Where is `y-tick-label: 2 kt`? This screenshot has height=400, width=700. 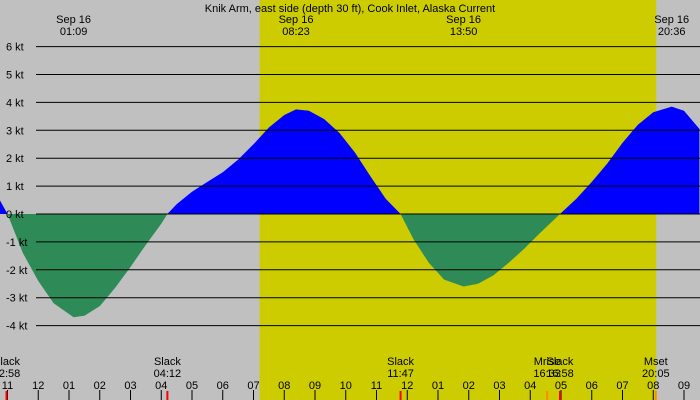
y-tick-label: 2 kt is located at coordinates (15, 159).